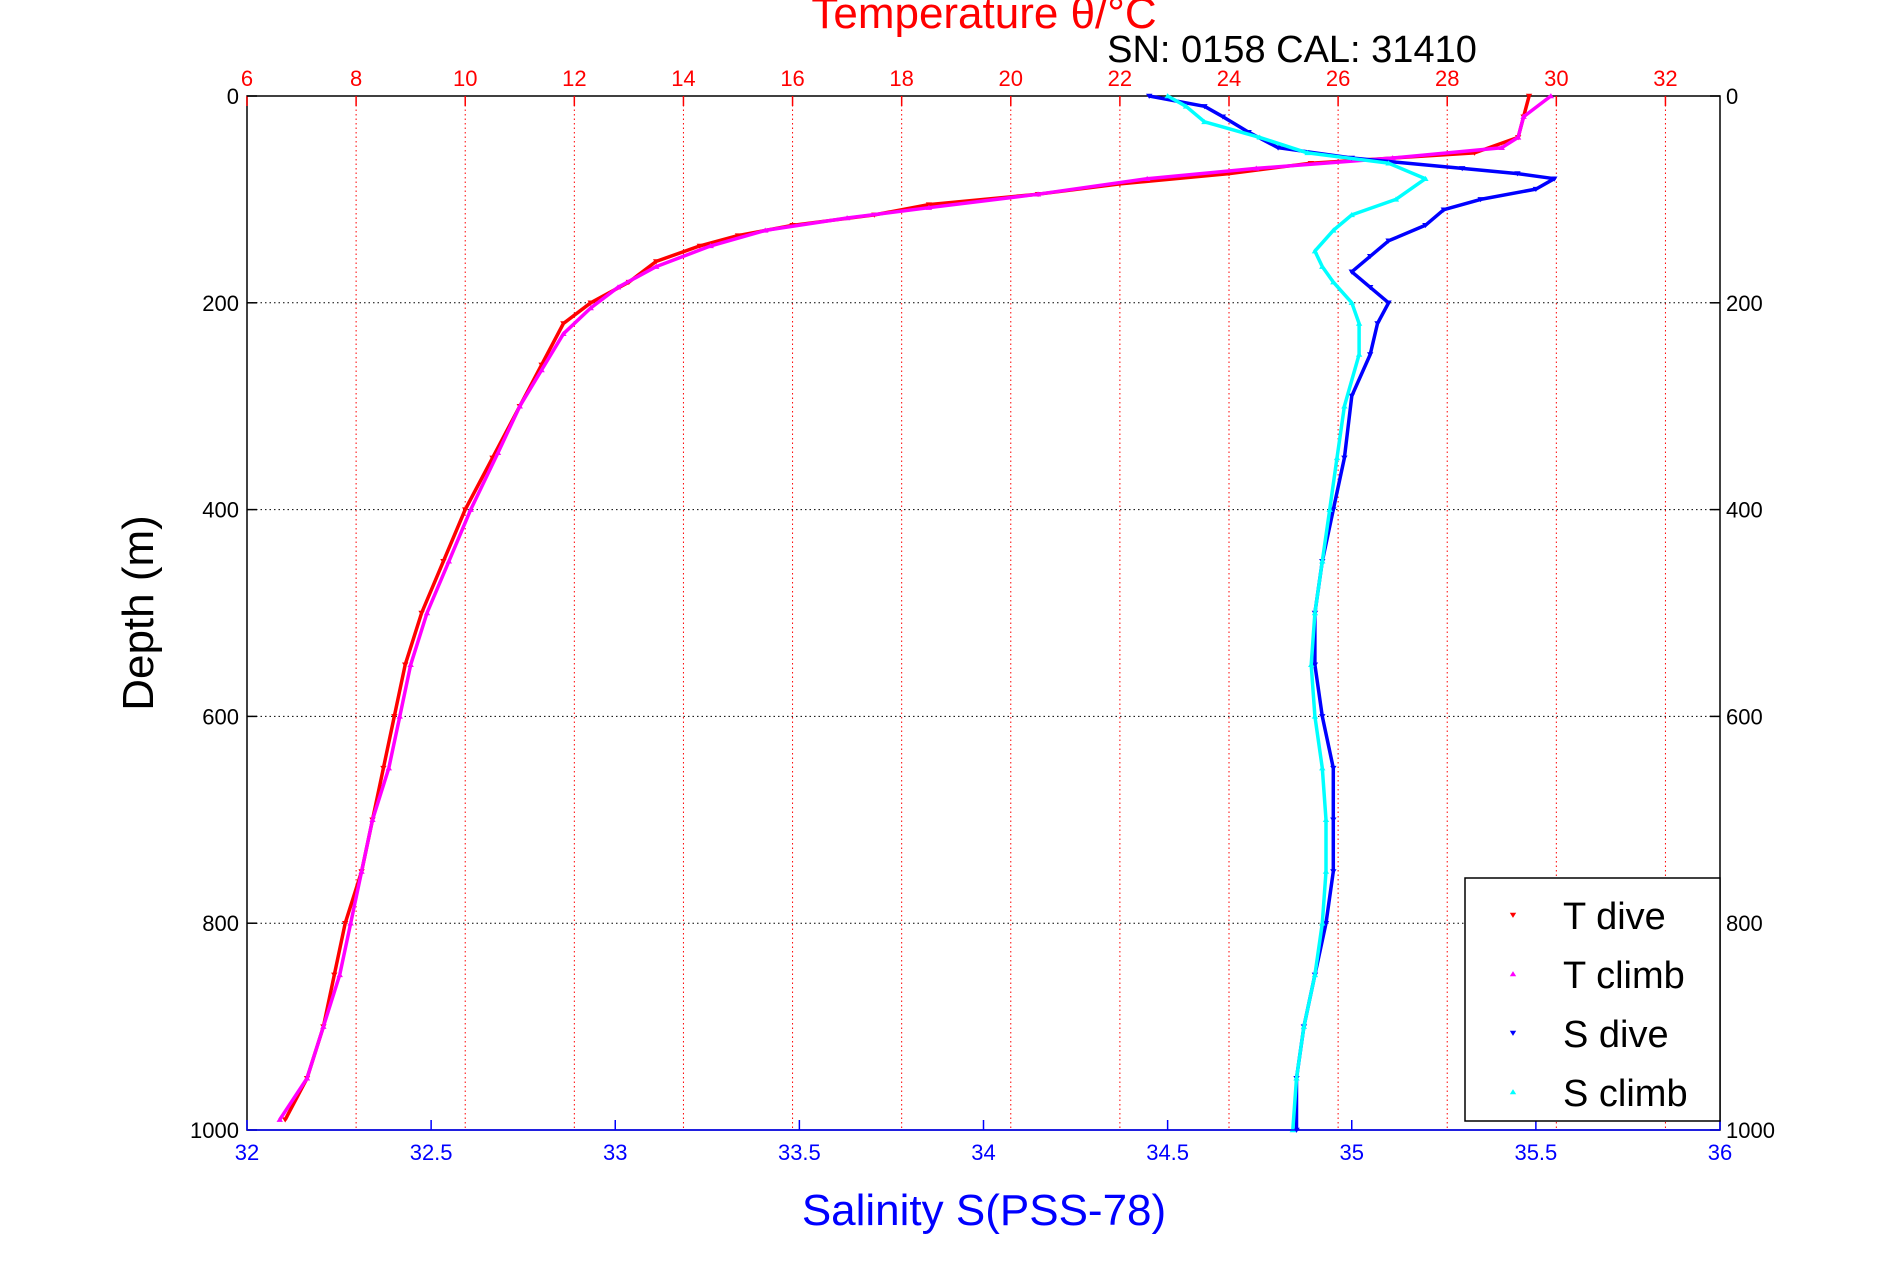 Image resolution: width=1891 pixels, height=1262 pixels. Describe the element at coordinates (356, 78) in the screenshot. I see `temperature-tick-label: 8` at that location.